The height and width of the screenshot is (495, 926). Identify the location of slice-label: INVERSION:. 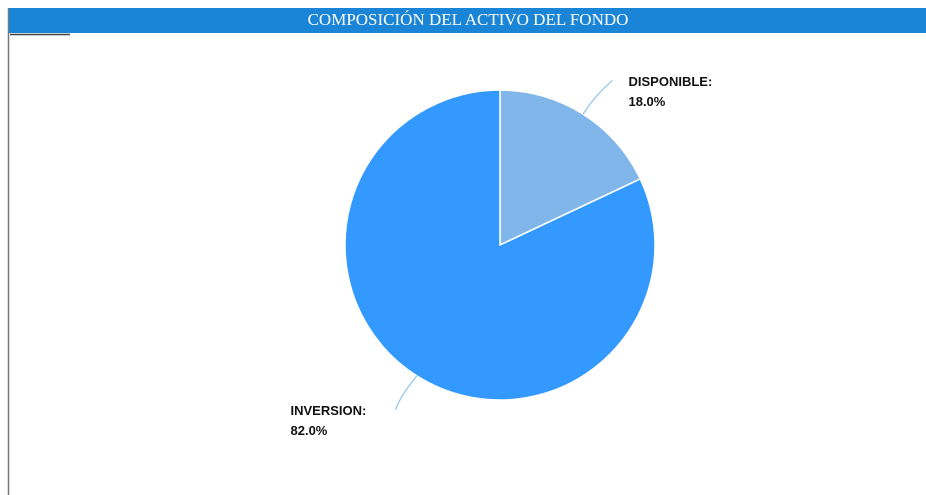
(329, 410).